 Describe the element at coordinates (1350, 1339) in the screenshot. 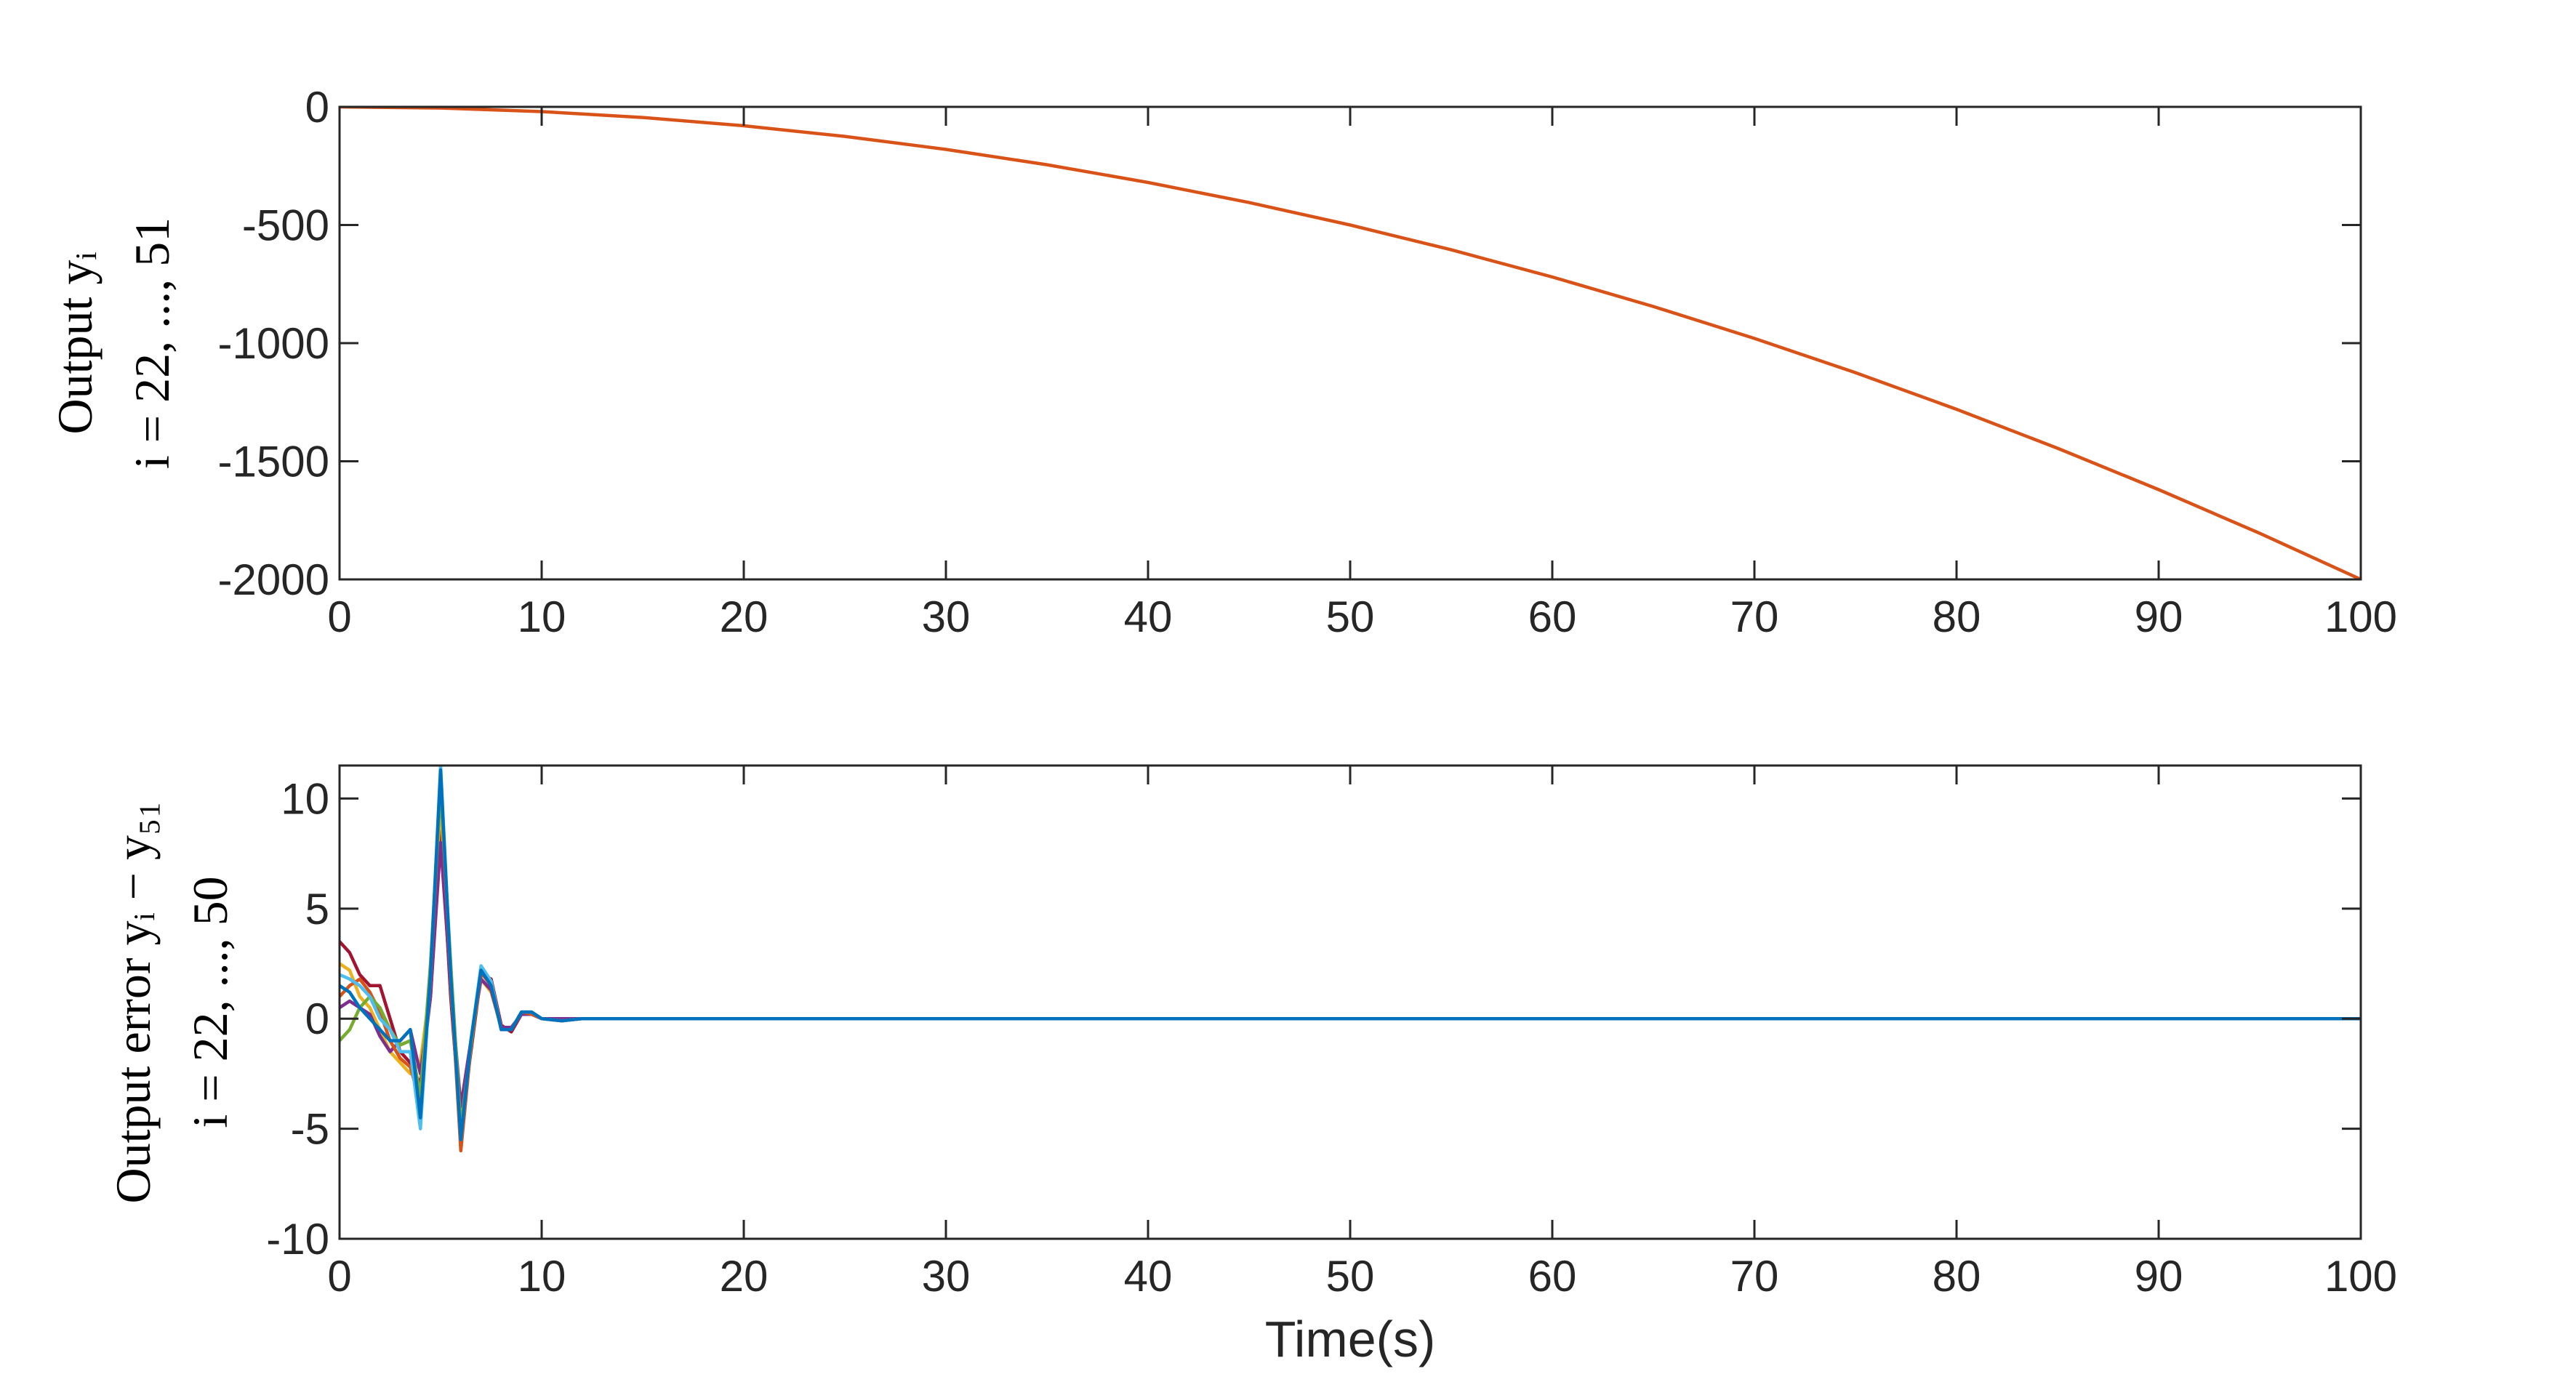

I see `x-axis-label: Time(s)` at that location.